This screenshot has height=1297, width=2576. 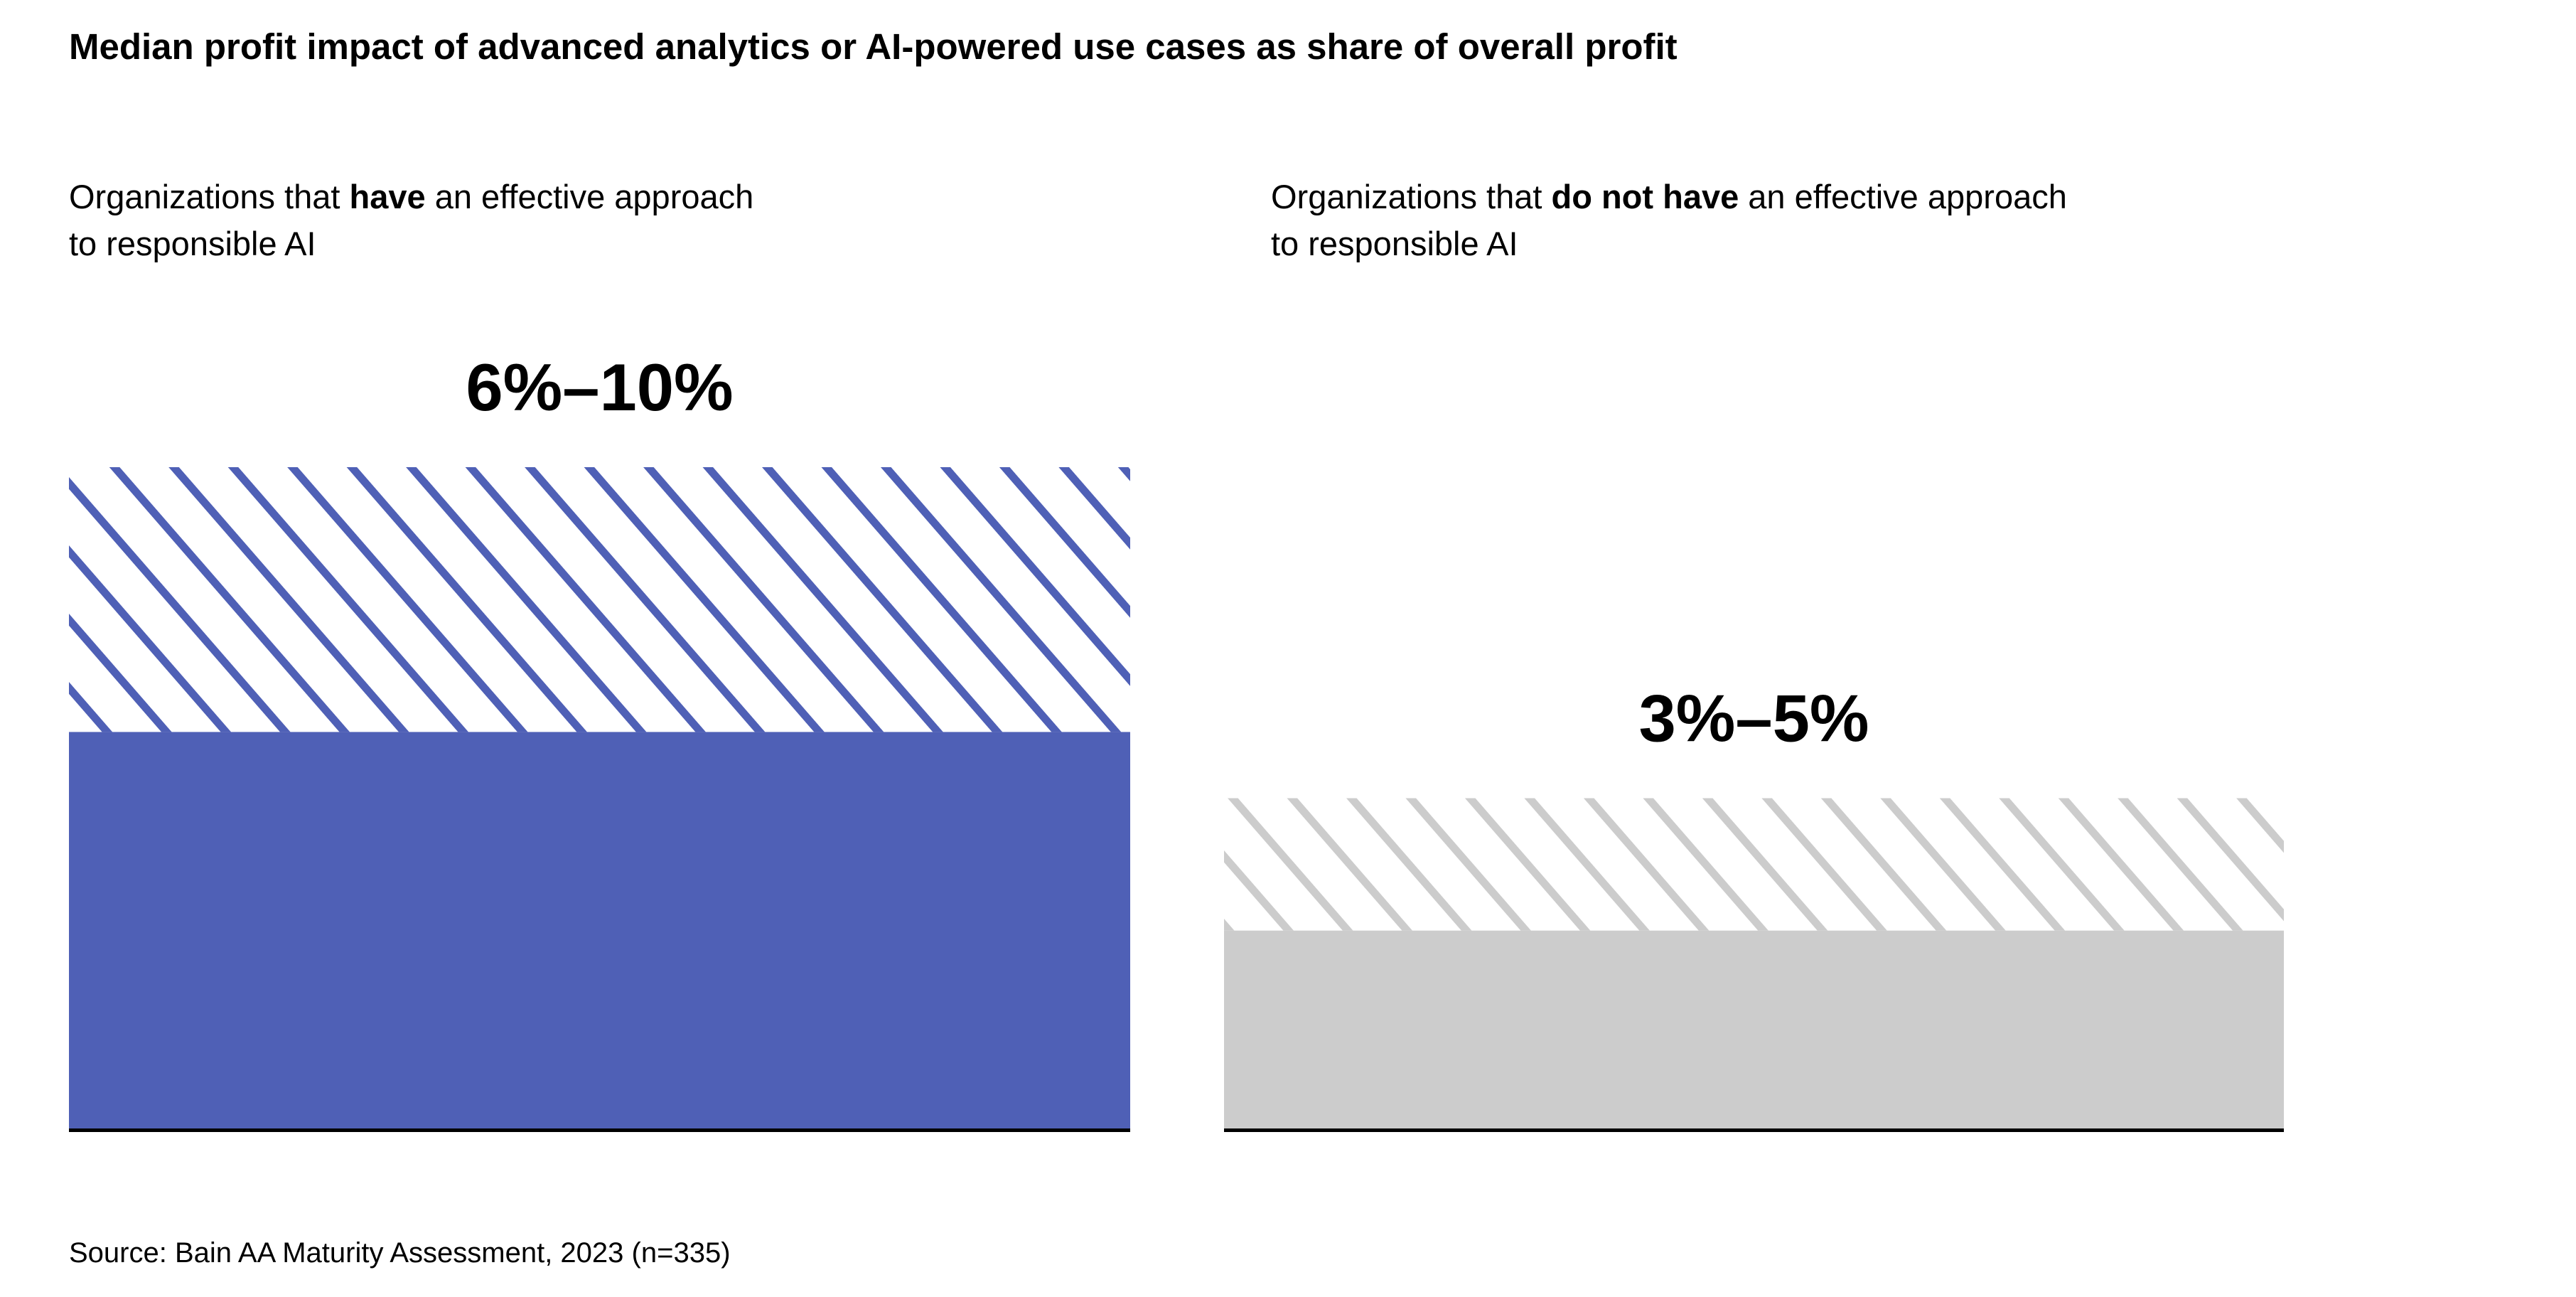 What do you see at coordinates (1754, 718) in the screenshot?
I see `data-label: 3%–5%` at bounding box center [1754, 718].